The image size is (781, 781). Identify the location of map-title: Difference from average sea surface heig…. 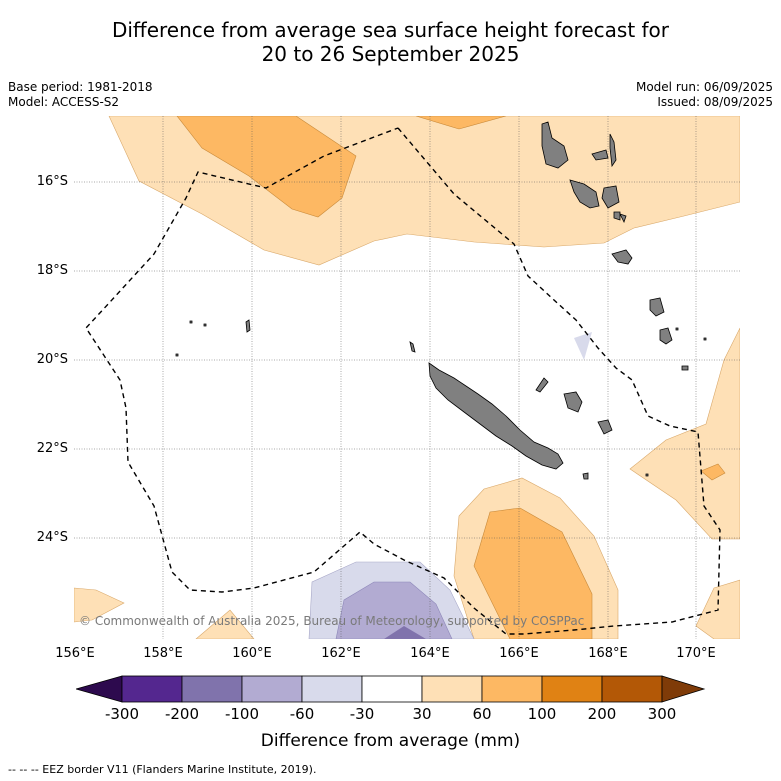
(390, 42).